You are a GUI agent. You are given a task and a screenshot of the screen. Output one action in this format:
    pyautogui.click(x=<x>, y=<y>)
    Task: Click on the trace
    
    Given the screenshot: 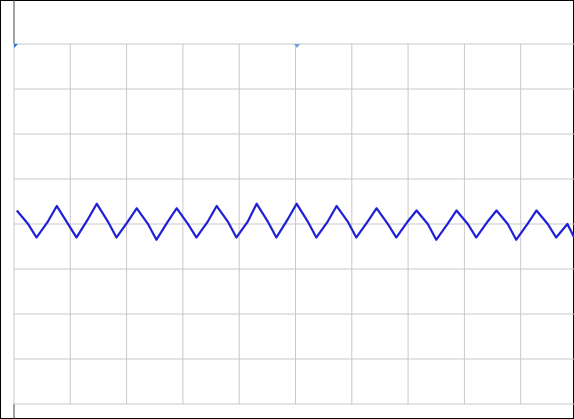 What is the action you would take?
    pyautogui.click(x=294, y=221)
    